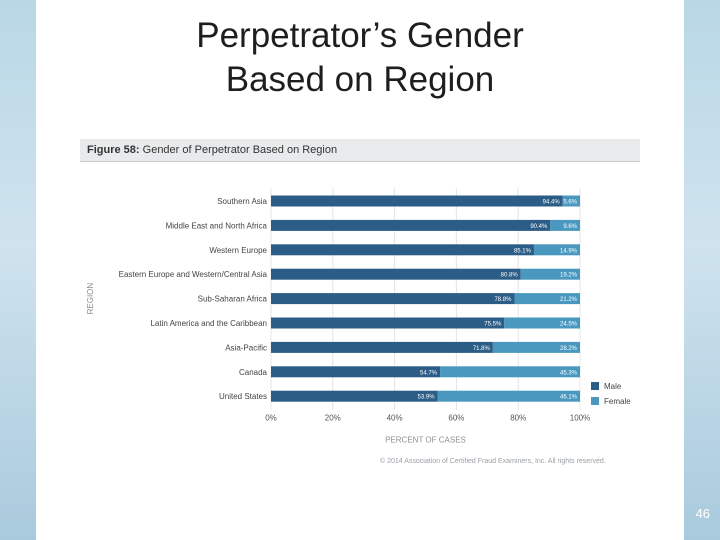  What do you see at coordinates (613, 386) in the screenshot?
I see `legend-label: Male` at bounding box center [613, 386].